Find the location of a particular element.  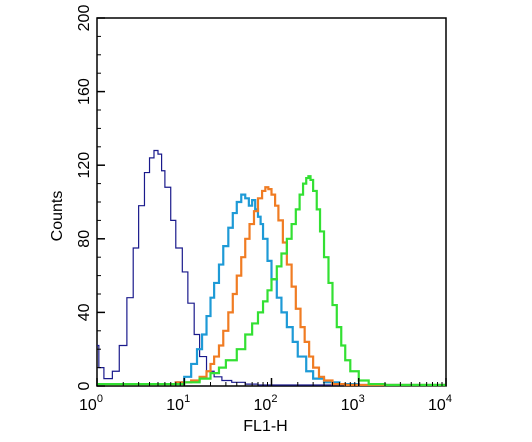

x-tick-exponent: 2 is located at coordinates (274, 399).